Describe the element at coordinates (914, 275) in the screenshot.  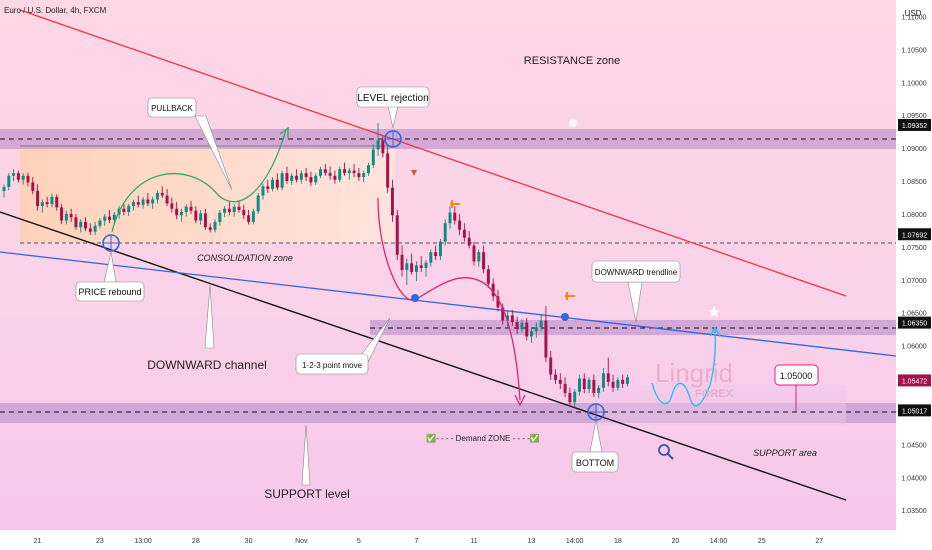
I see `price-axis-background` at that location.